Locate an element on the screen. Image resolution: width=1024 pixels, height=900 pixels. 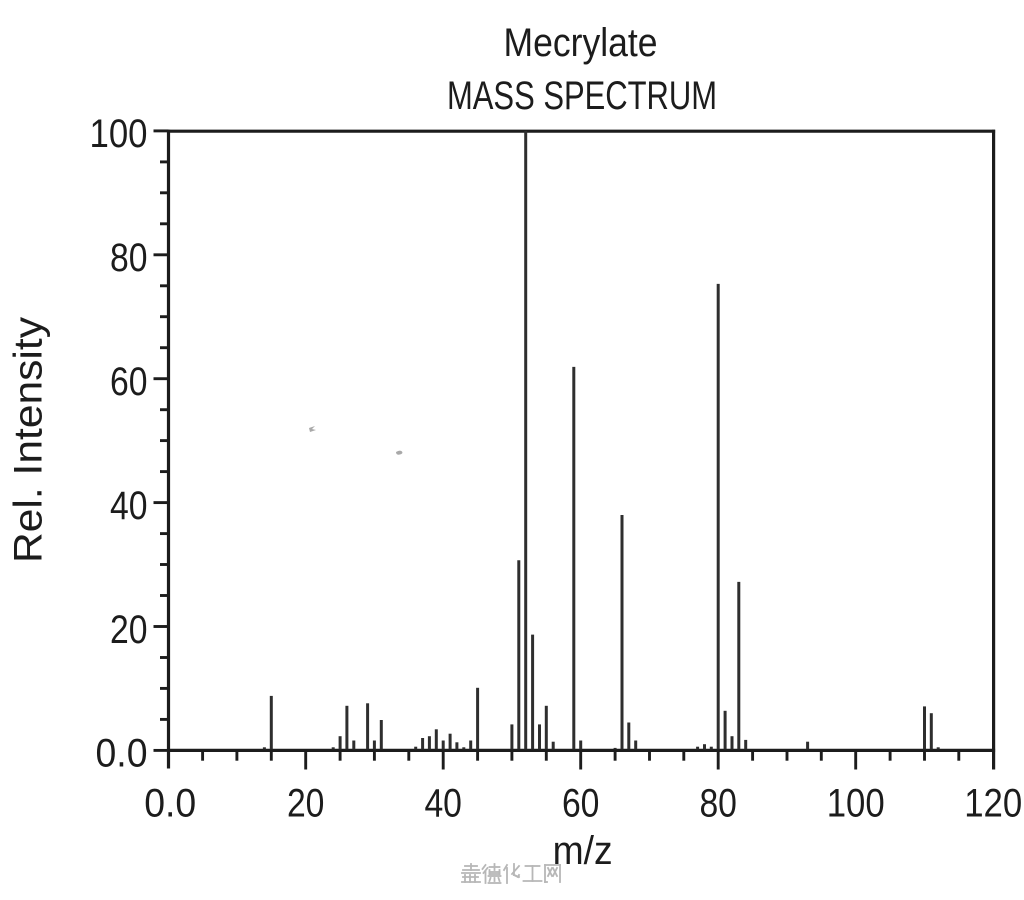
svg-text: MASS SPECTRUM is located at coordinates (582, 96).